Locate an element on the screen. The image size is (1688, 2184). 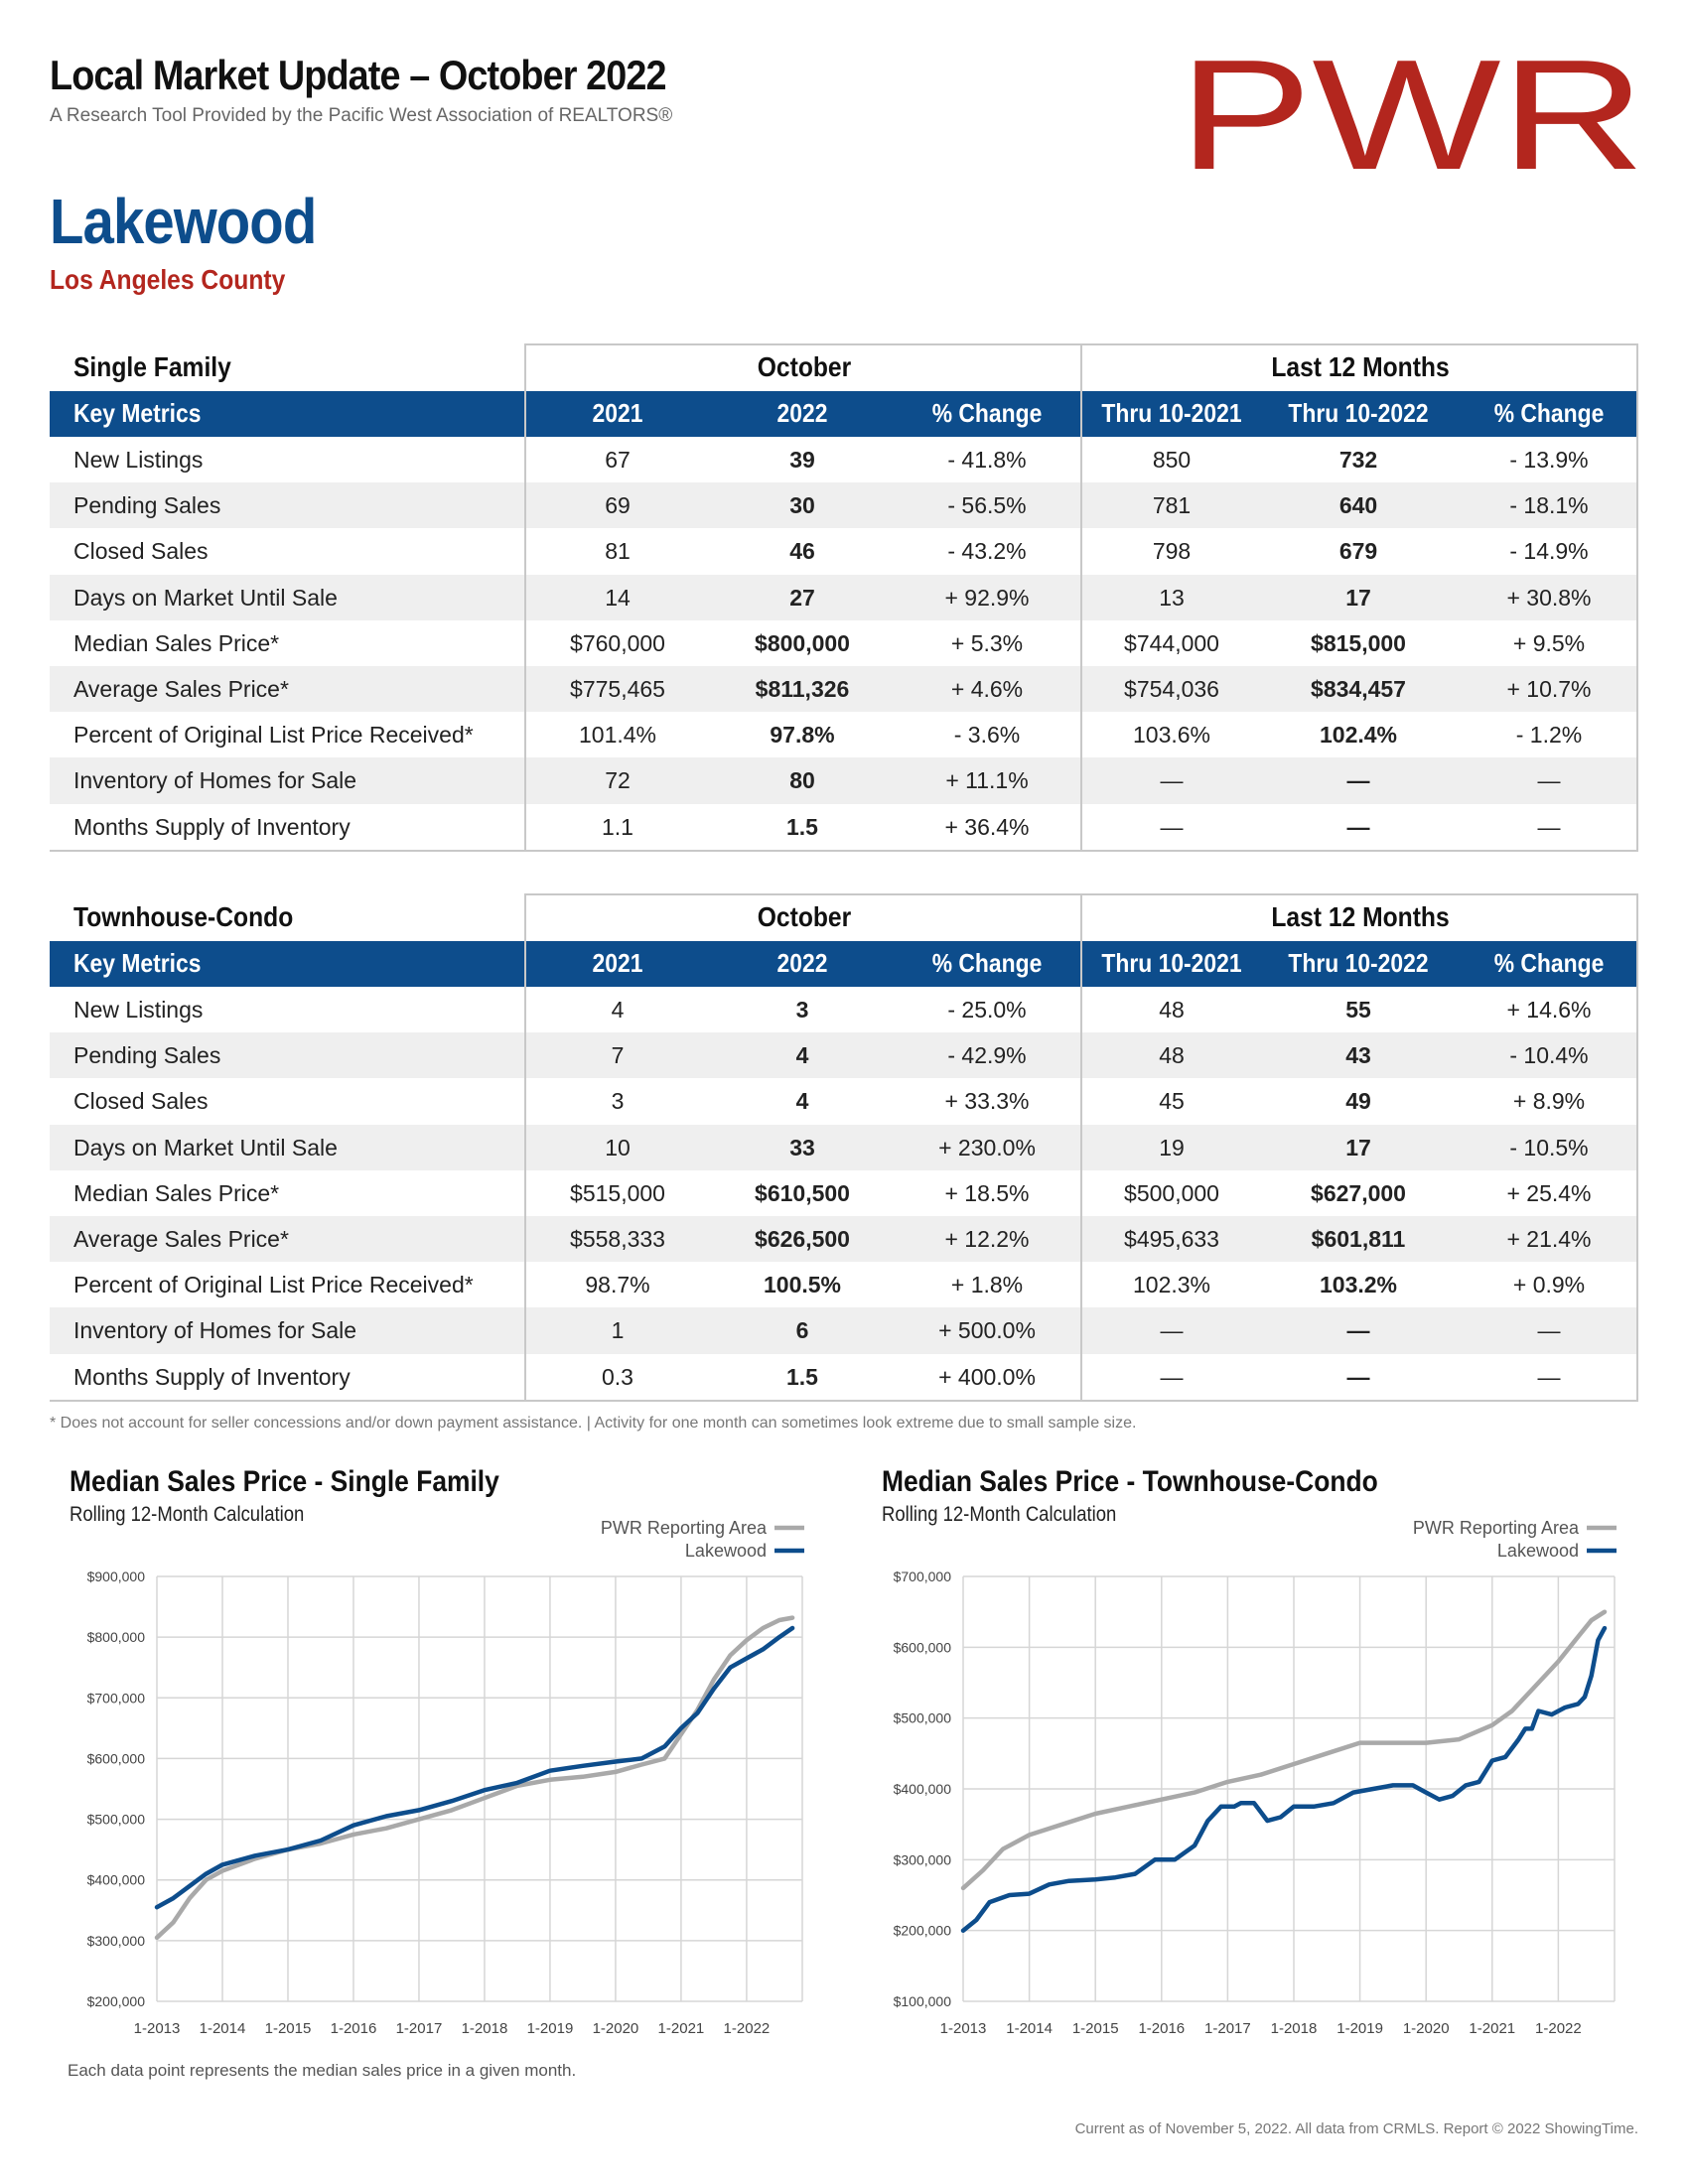
group-month-label: October is located at coordinates (804, 916).